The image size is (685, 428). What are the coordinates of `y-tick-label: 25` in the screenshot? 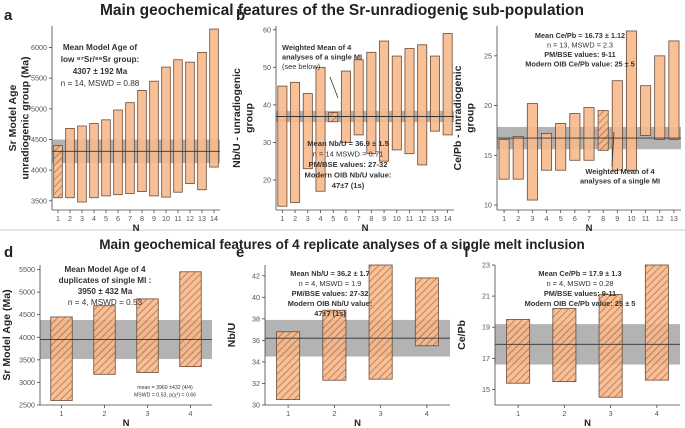 It's located at (488, 55).